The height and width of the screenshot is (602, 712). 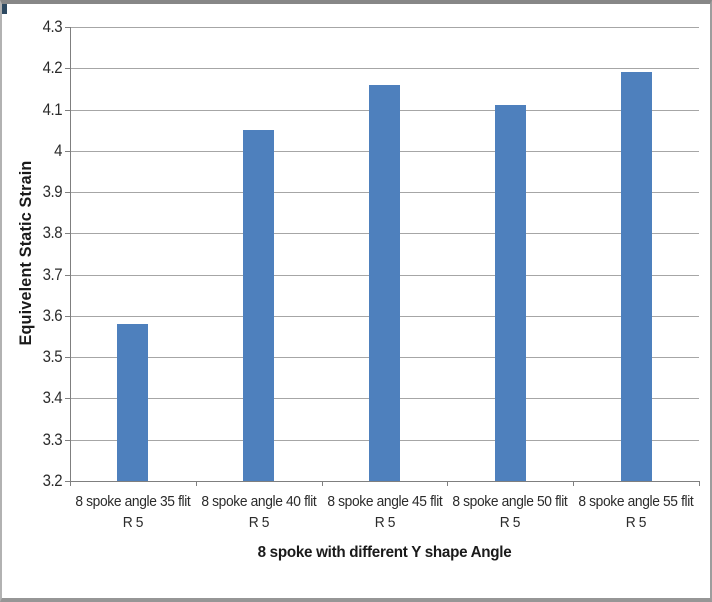 I want to click on category-label-line: 8 spoke angle 40 flit, so click(x=259, y=501).